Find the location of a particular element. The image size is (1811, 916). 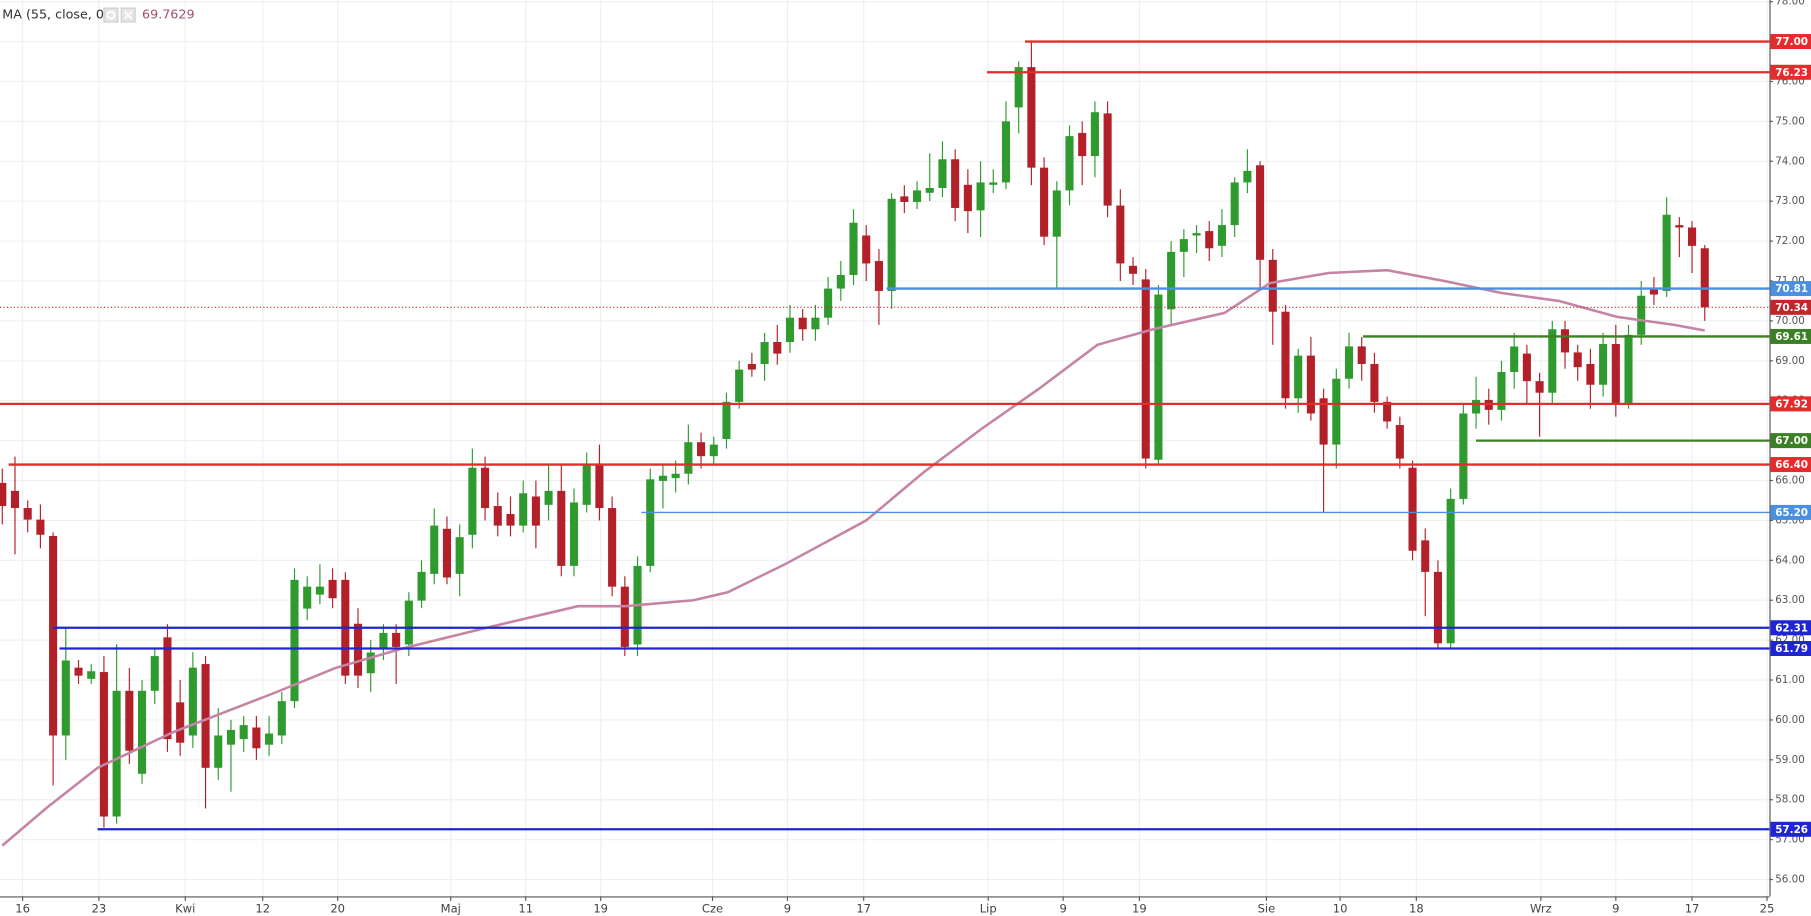

settings-icon is located at coordinates (111, 15).